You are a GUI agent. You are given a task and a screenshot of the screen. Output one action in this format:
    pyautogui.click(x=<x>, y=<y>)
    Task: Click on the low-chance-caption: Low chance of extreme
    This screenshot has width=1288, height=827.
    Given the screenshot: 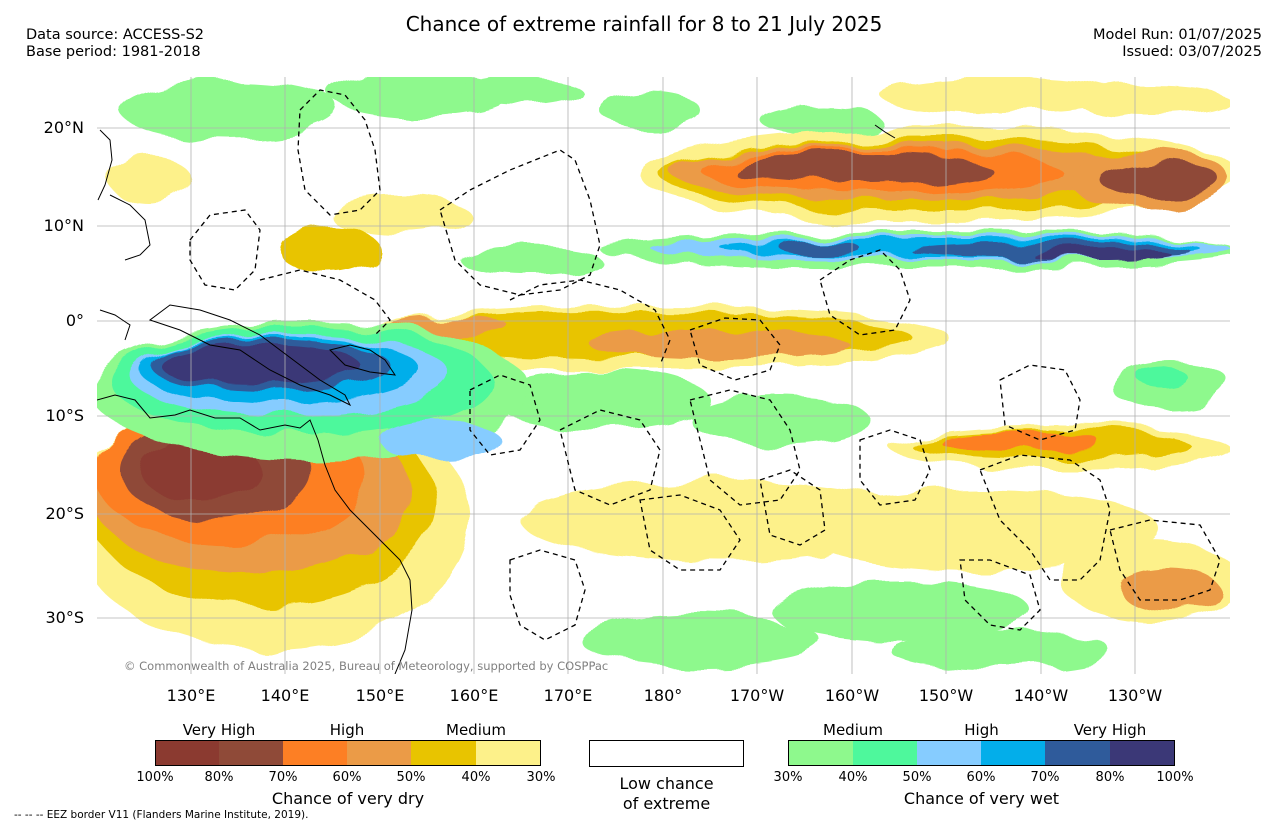 What is the action you would take?
    pyautogui.click(x=666, y=794)
    